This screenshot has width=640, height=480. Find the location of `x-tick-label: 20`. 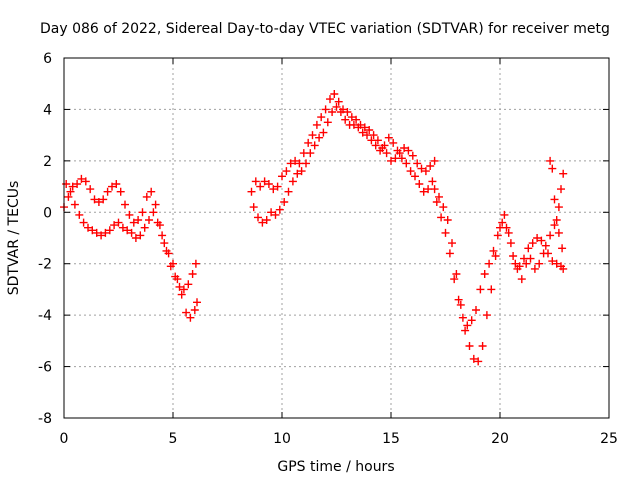

x-tick-label: 20 is located at coordinates (500, 439).